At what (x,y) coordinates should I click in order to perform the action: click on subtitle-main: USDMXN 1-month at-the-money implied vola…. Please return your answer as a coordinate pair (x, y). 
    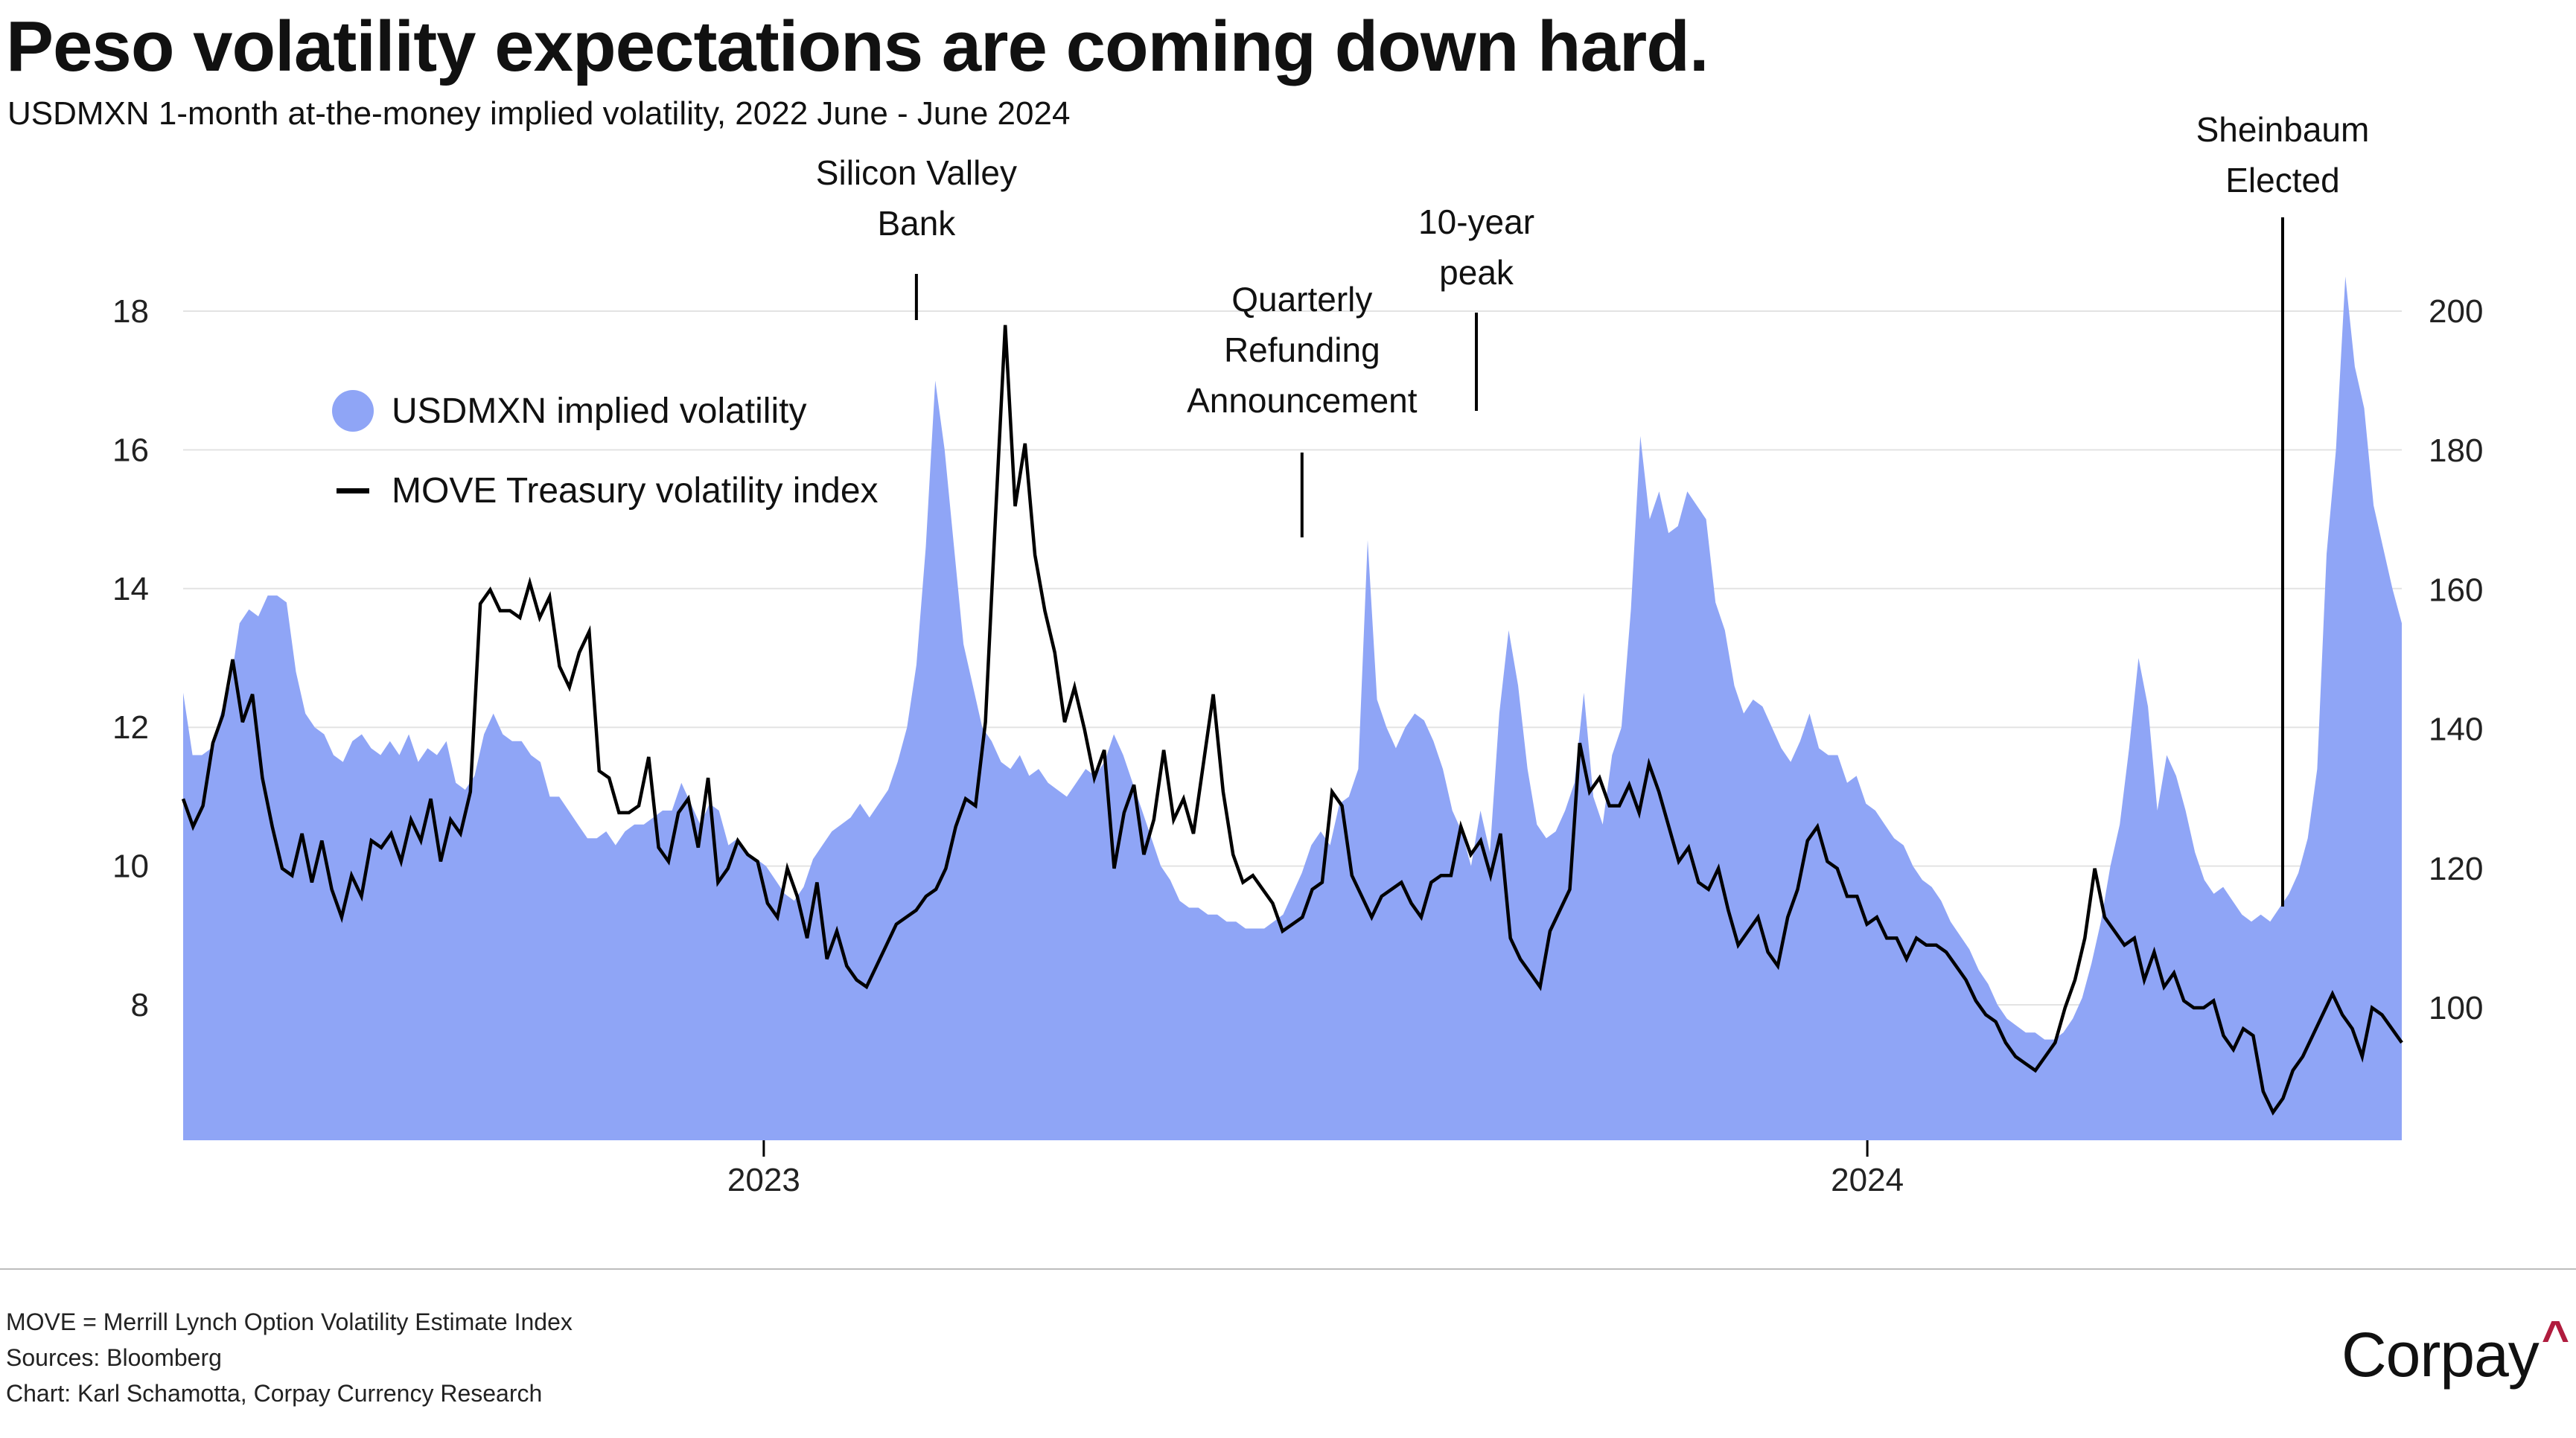
    Looking at the image, I should click on (367, 113).